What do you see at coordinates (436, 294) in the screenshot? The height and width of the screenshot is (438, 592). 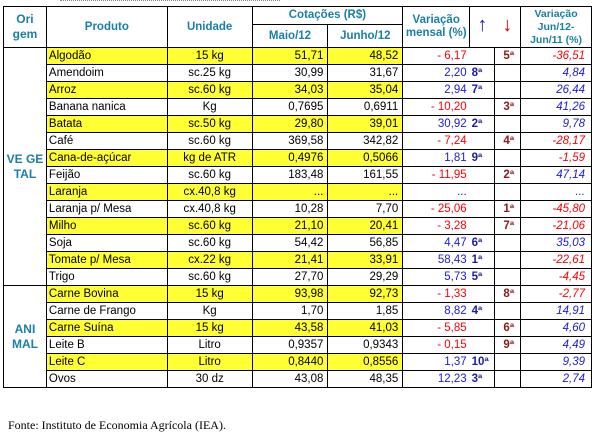 I see `variacao-mensal-value: - 1,33` at bounding box center [436, 294].